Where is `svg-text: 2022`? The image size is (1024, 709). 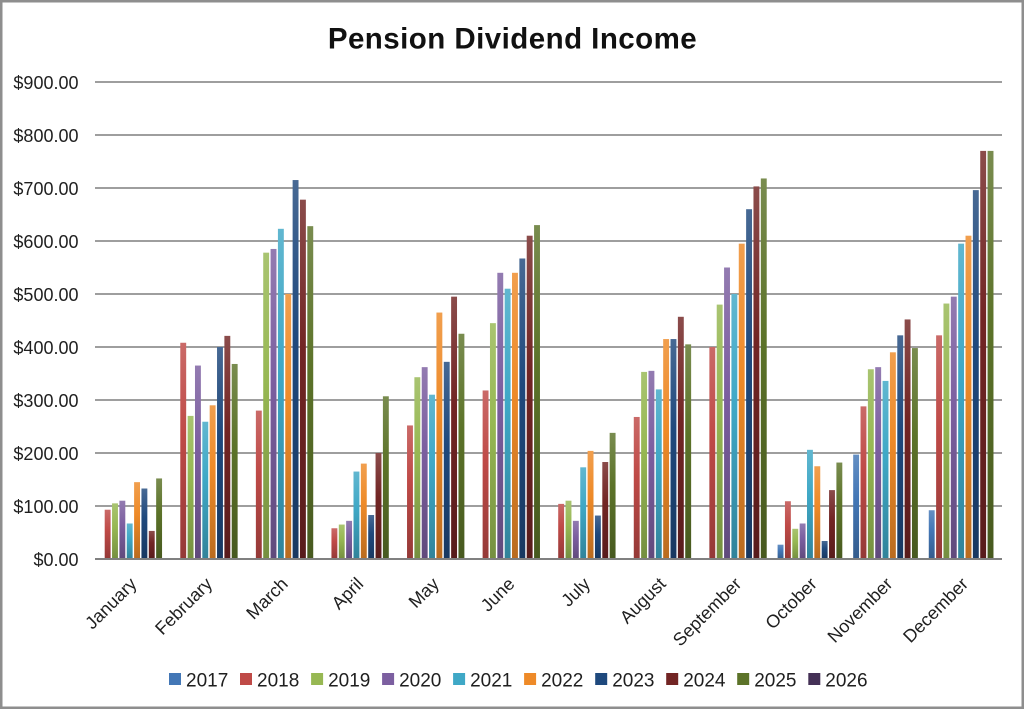
svg-text: 2022 is located at coordinates (562, 681).